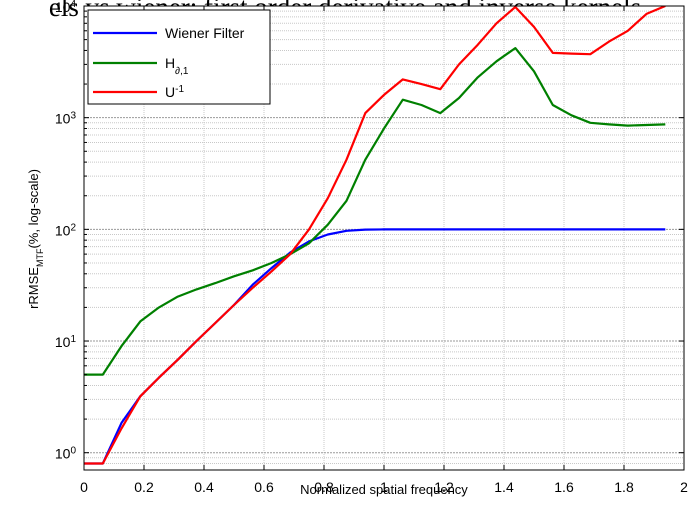 Image resolution: width=691 pixels, height=524 pixels. What do you see at coordinates (144, 487) in the screenshot?
I see `x-tick-label: 0.2` at bounding box center [144, 487].